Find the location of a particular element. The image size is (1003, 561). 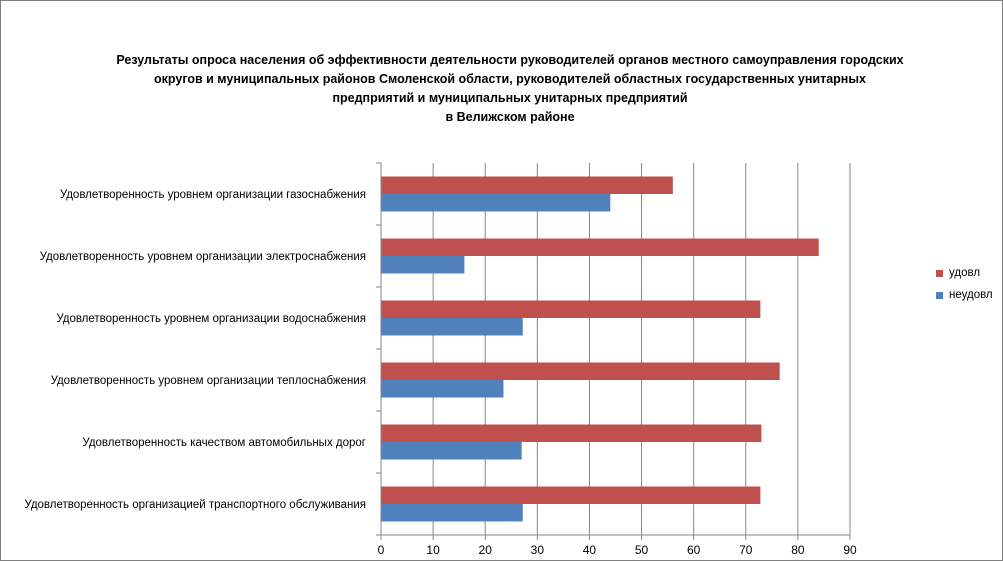

legend-item-neudovl: неудовл is located at coordinates (964, 295).